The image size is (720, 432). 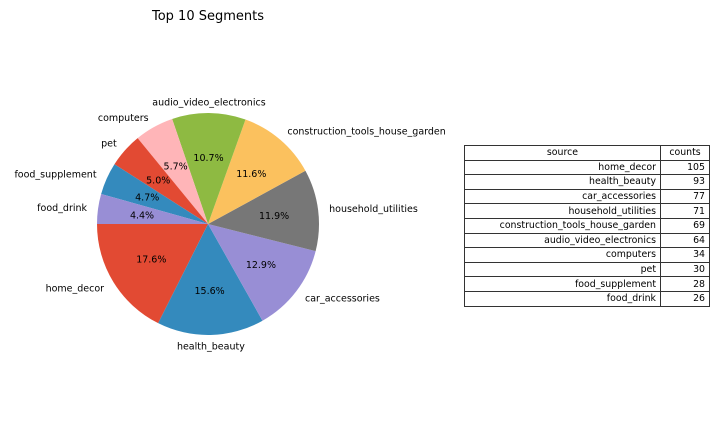 I want to click on table-cell-source: food_supplement, so click(x=562, y=284).